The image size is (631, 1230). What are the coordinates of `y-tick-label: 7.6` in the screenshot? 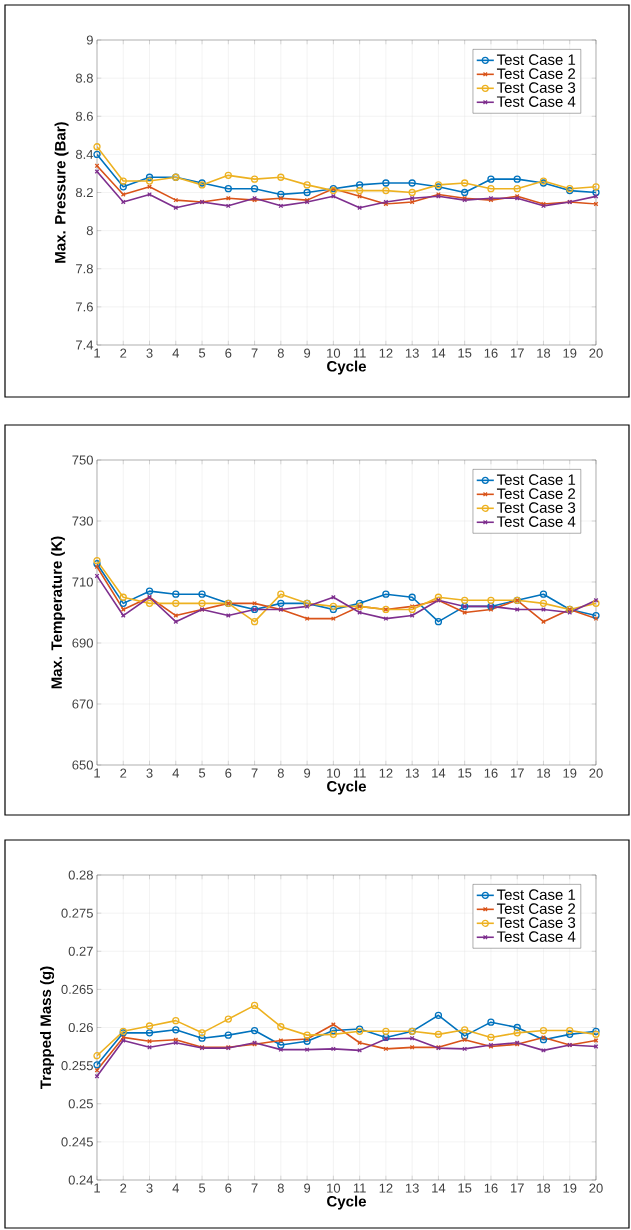 It's located at (84, 307).